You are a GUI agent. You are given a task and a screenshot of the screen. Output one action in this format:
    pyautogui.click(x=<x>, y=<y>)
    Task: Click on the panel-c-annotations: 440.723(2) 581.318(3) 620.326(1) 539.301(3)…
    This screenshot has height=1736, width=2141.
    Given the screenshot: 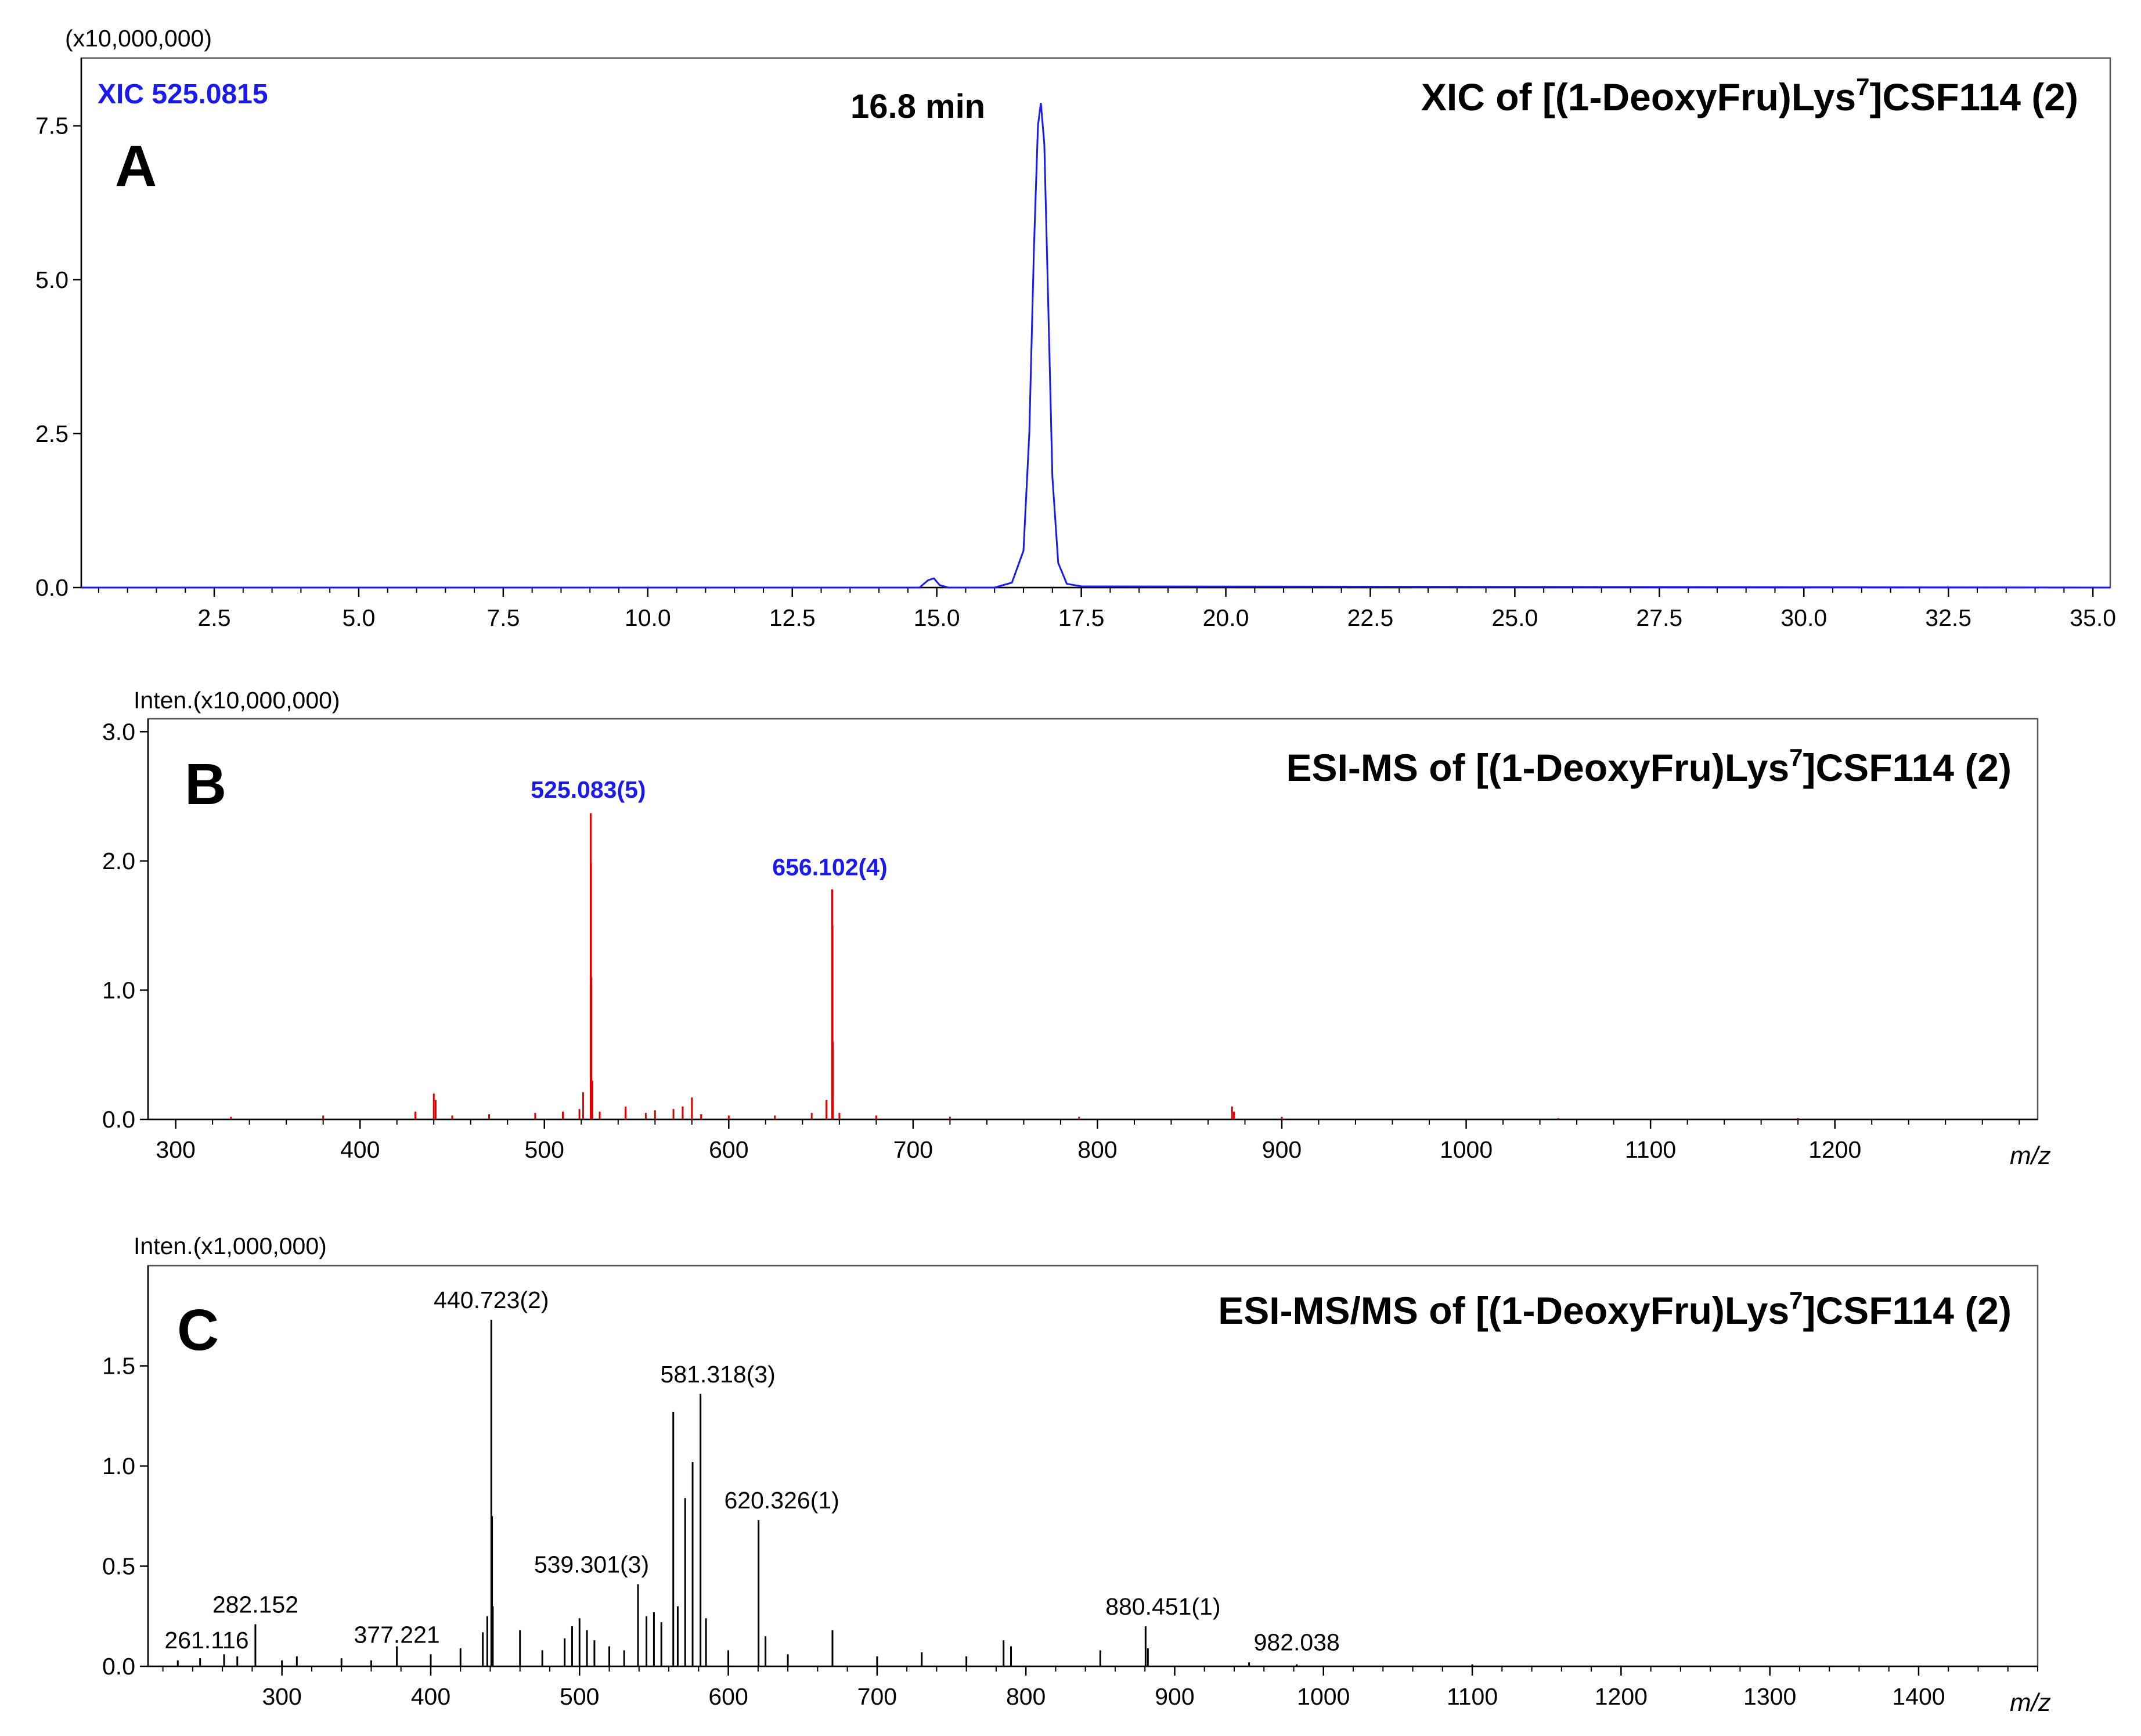 What is the action you would take?
    pyautogui.click(x=751, y=1471)
    